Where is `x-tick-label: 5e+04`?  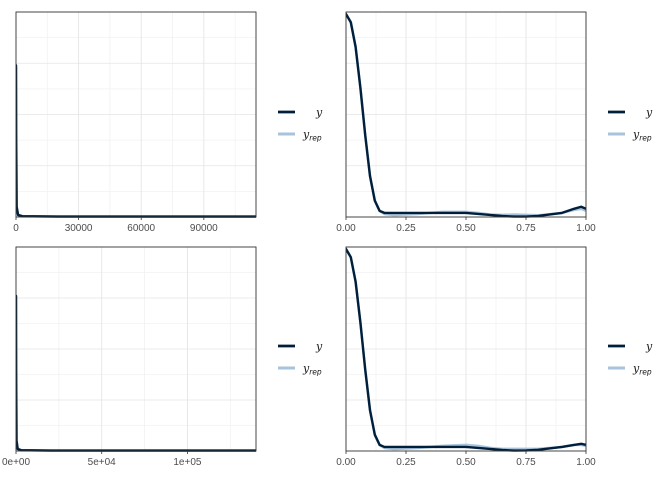 x-tick-label: 5e+04 is located at coordinates (102, 462).